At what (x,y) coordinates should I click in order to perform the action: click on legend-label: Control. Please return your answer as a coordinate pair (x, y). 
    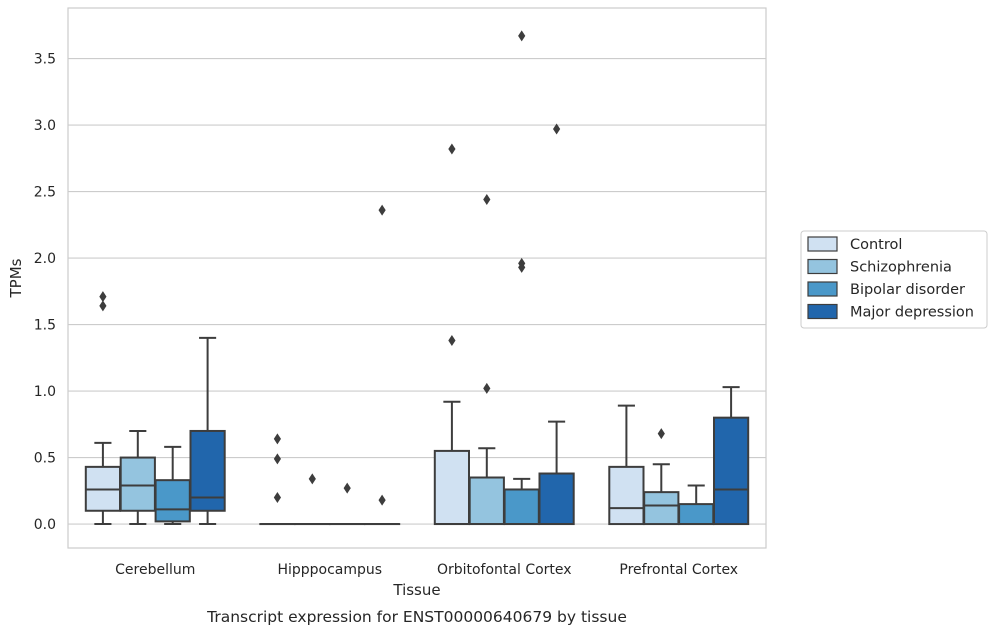
    Looking at the image, I should click on (876, 245).